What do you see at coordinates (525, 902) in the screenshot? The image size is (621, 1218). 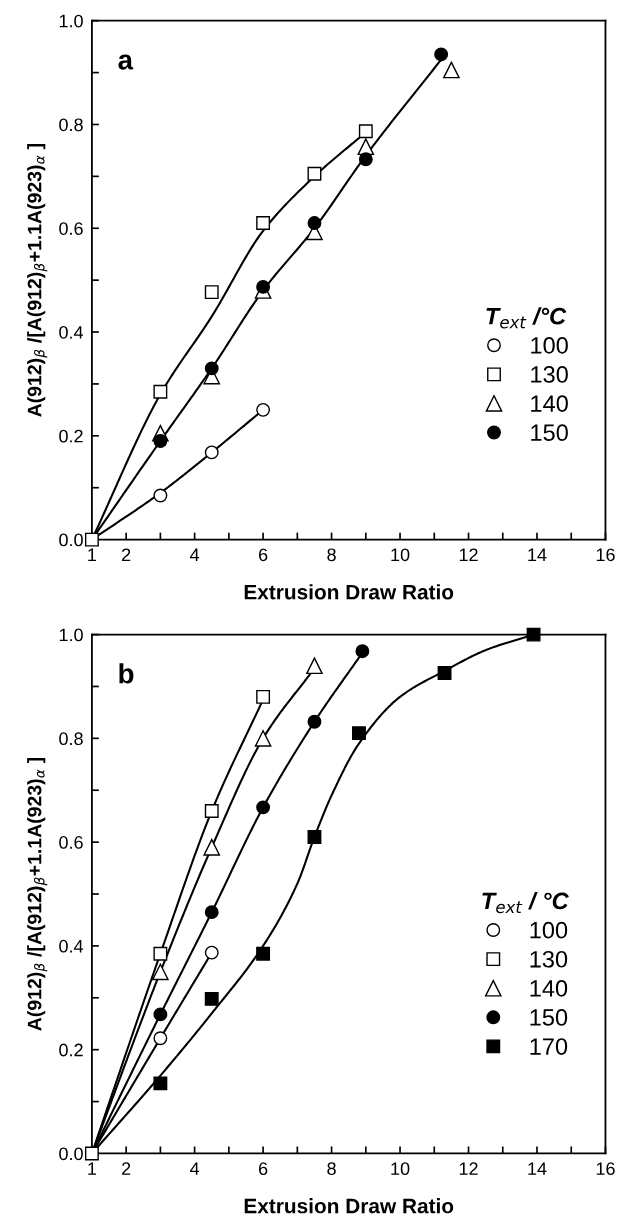 I see `legend-title: T$_{ext}$ / °C` at bounding box center [525, 902].